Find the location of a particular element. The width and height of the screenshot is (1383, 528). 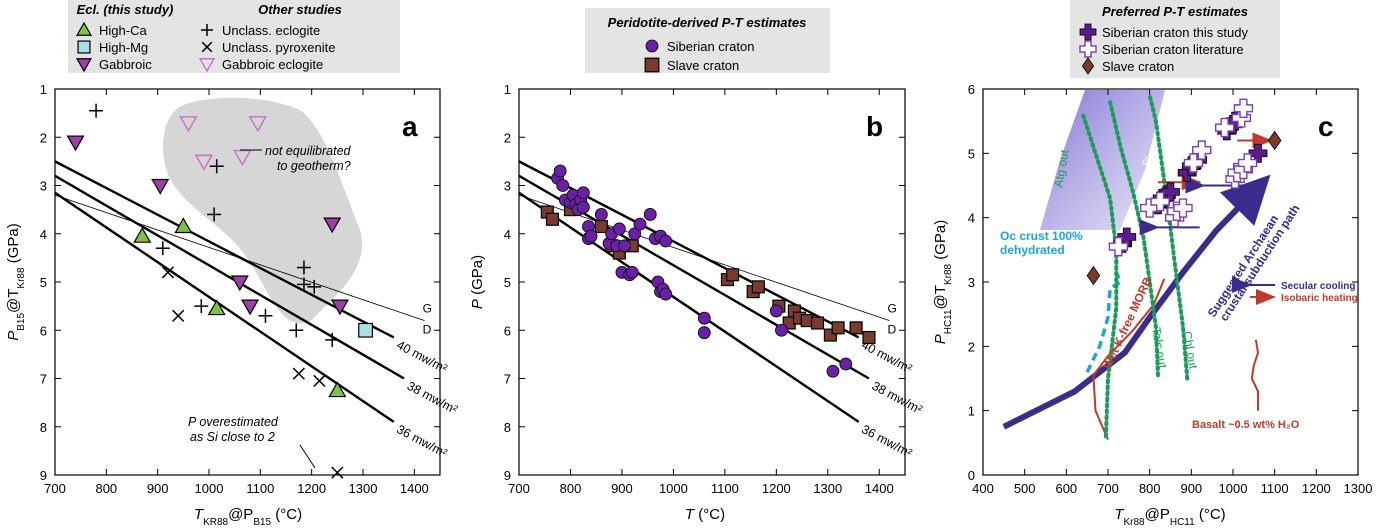

x-axis-label-b-var: T is located at coordinates (690, 514).